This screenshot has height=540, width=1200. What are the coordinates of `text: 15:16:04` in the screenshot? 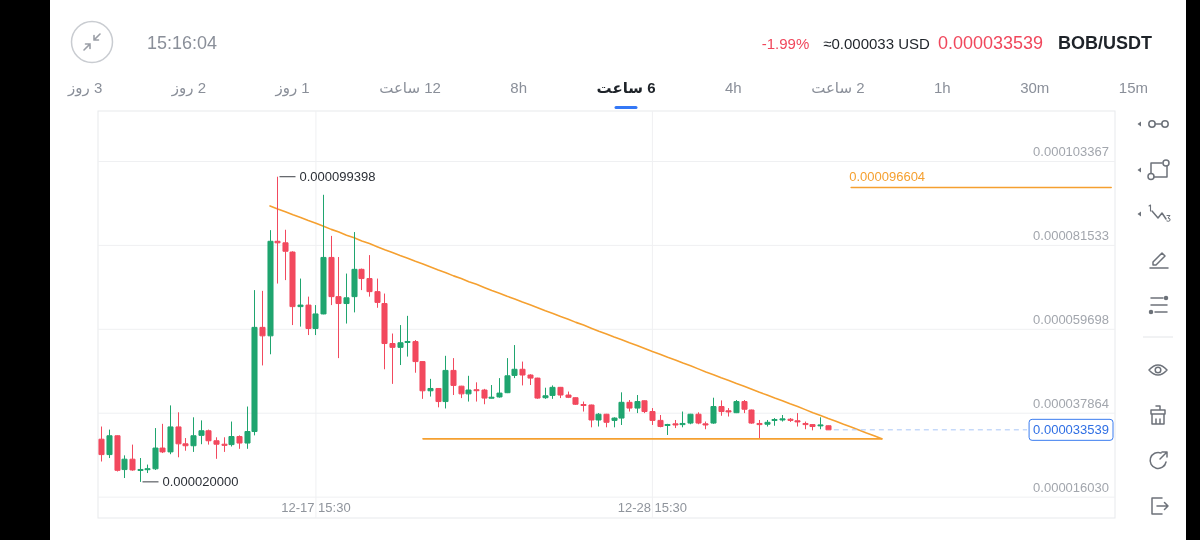 It's located at (182, 43).